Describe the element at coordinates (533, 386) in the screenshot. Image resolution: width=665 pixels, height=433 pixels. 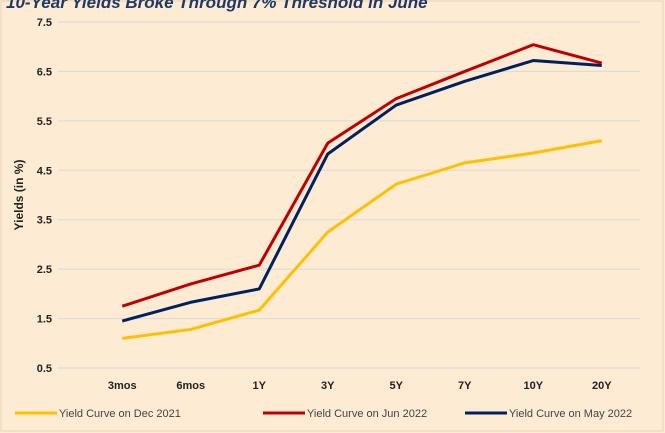
I see `x-tick-label: 10Y` at that location.